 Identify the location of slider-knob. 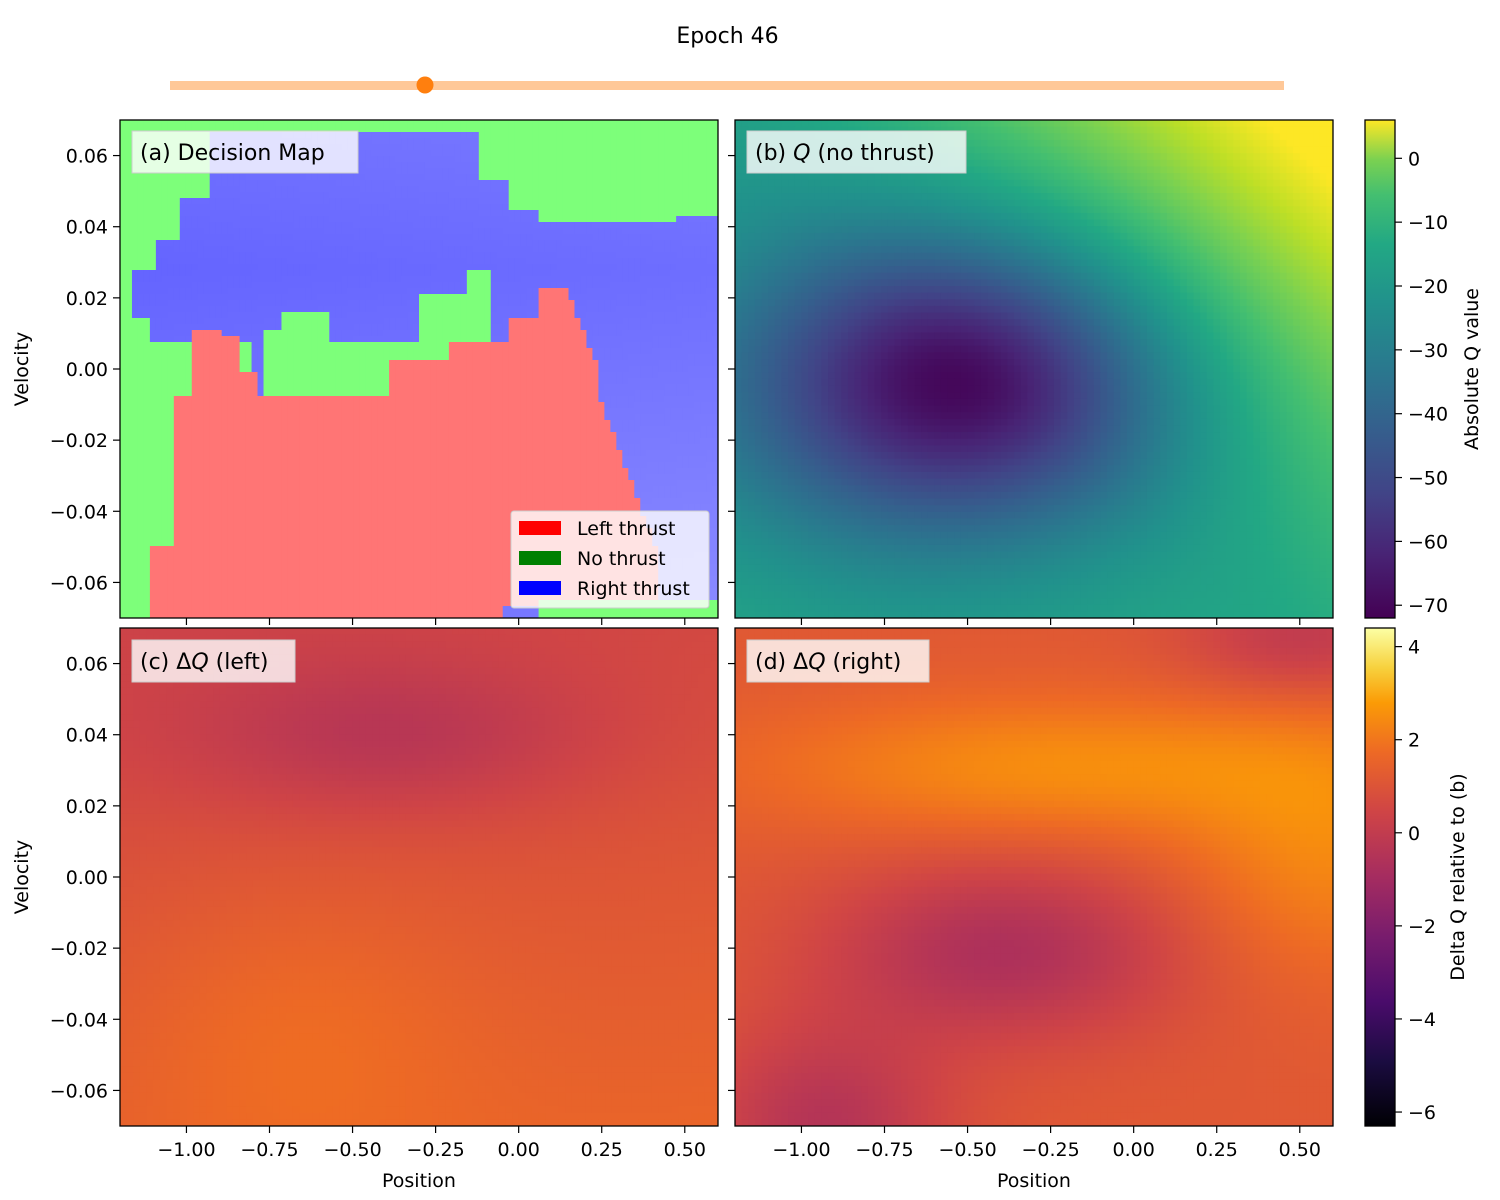
(425, 85).